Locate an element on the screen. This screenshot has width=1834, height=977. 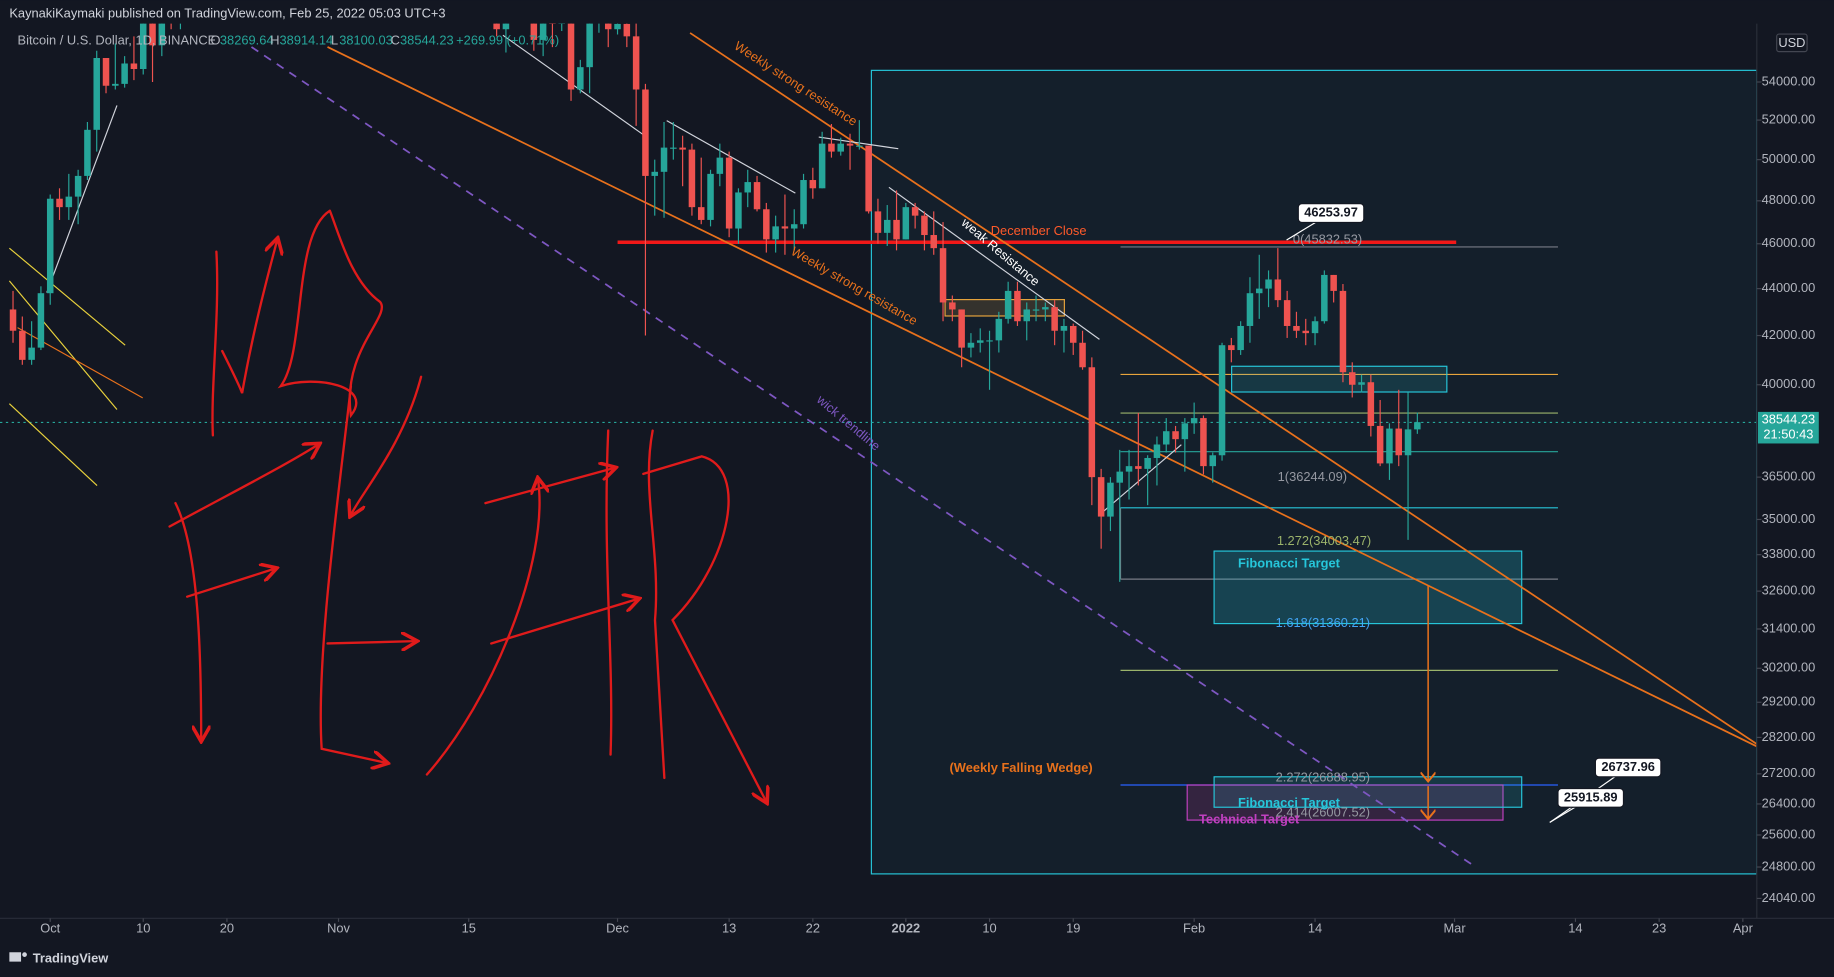
change: +269.99 (+0.71%) is located at coordinates (507, 40).